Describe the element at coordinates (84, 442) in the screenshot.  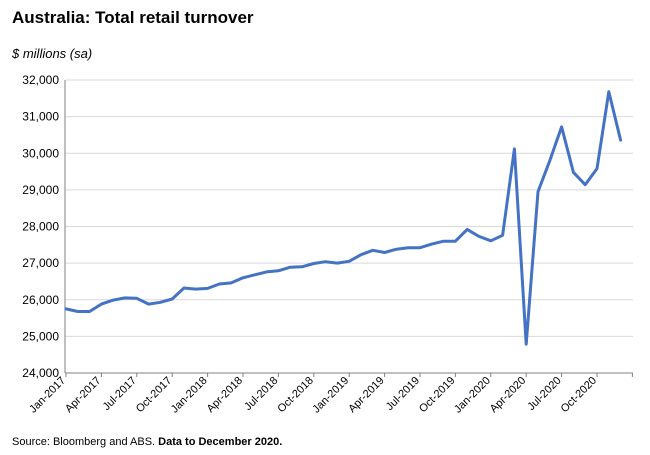
I see `source-text: Source: Bloomberg and ABS.` at that location.